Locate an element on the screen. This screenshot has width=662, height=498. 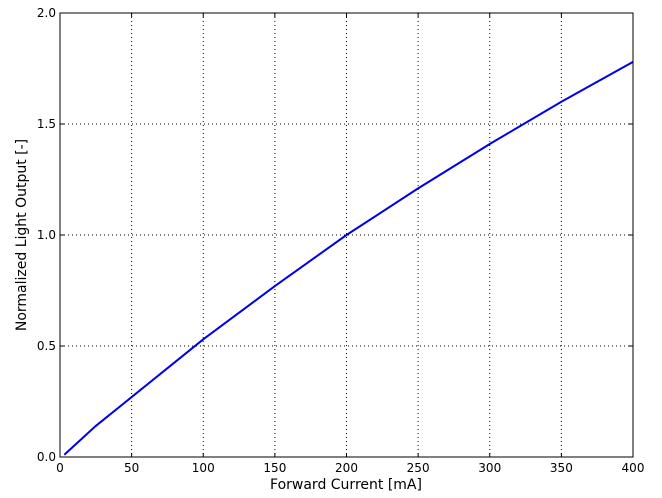
y-tick-label: 1.5 is located at coordinates (46, 124).